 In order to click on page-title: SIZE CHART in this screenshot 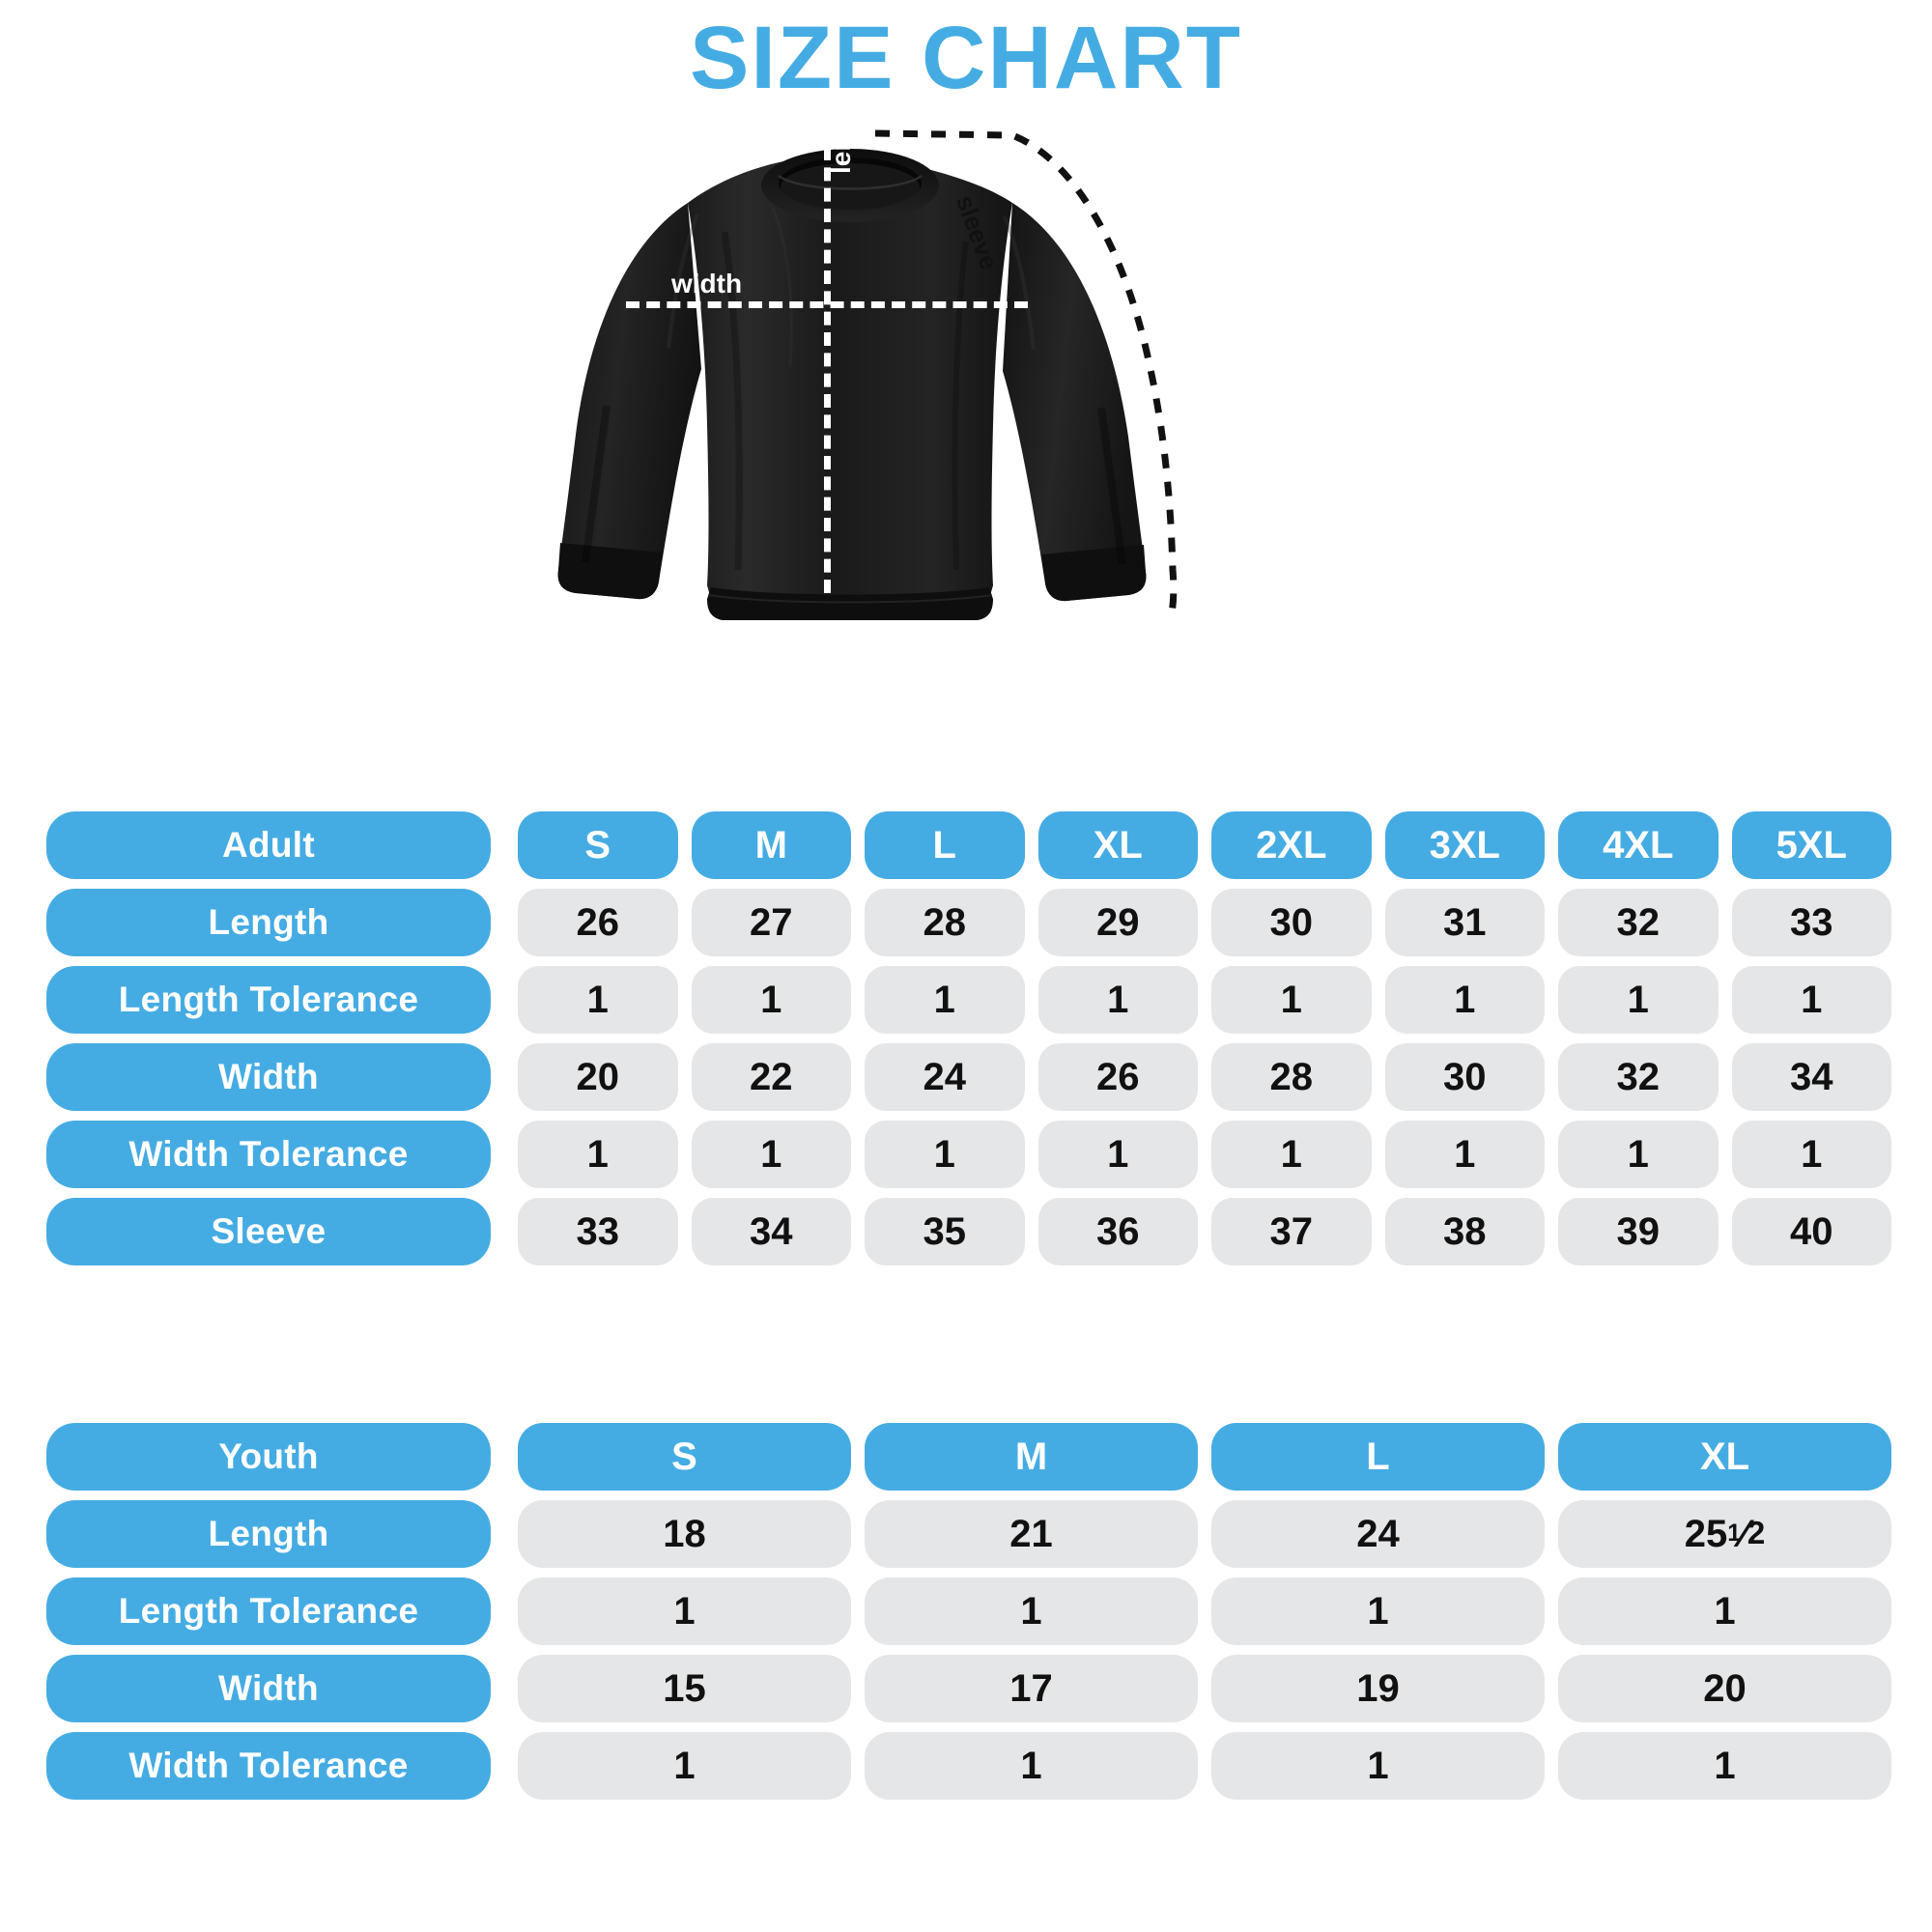, I will do `click(966, 58)`.